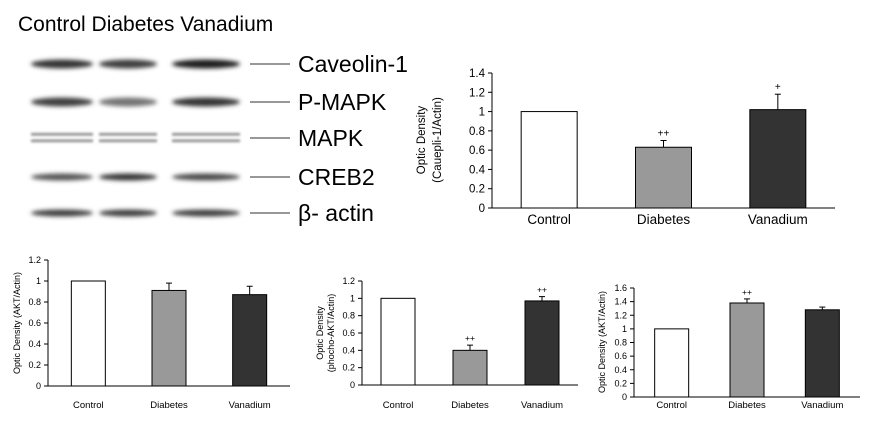  Describe the element at coordinates (336, 213) in the screenshot. I see `band-label: β- actin` at that location.